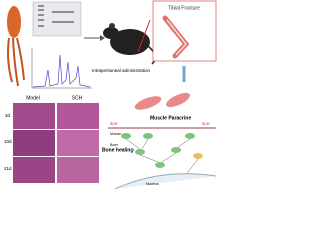 This screenshot has height=240, width=320. What do you see at coordinates (115, 134) in the screenshot?
I see `pathway-label: Muscle` at bounding box center [115, 134].